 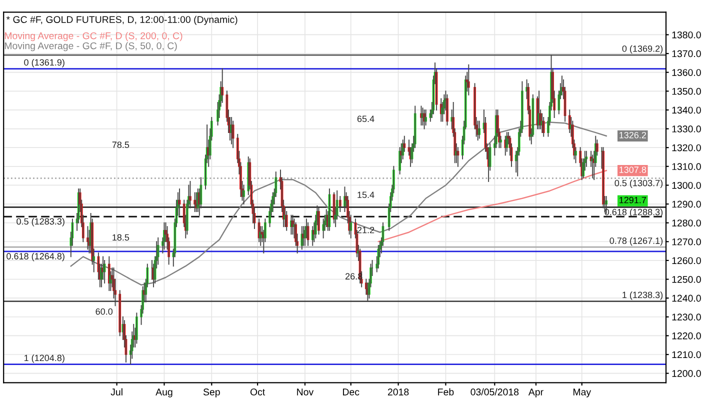 I want to click on annotation: 0.78 (1267.1), so click(x=636, y=241).